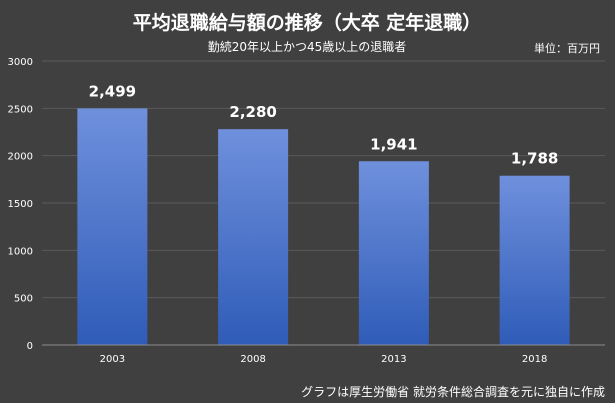 This screenshot has height=403, width=615. I want to click on y-tick-label: 2000, so click(20, 157).